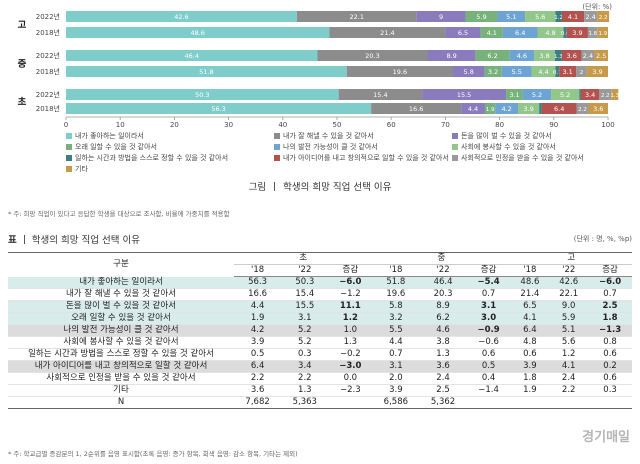 Image resolution: width=640 pixels, height=464 pixels. Describe the element at coordinates (305, 294) in the screenshot. I see `table-cell: 15.4` at that location.